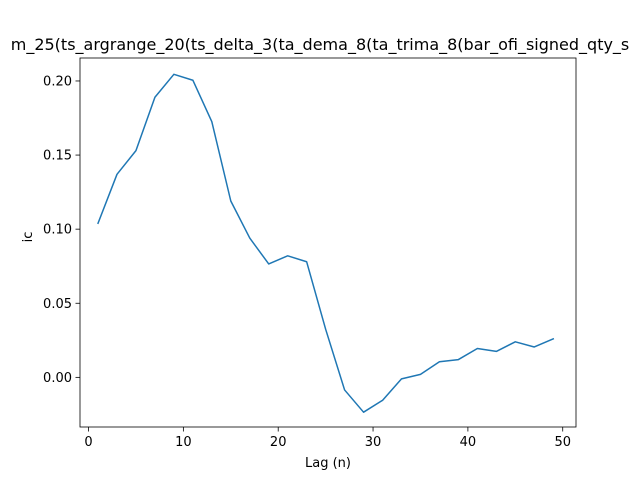 Image resolution: width=640 pixels, height=480 pixels. What do you see at coordinates (183, 442) in the screenshot?
I see `x-tick-label: 10` at bounding box center [183, 442].